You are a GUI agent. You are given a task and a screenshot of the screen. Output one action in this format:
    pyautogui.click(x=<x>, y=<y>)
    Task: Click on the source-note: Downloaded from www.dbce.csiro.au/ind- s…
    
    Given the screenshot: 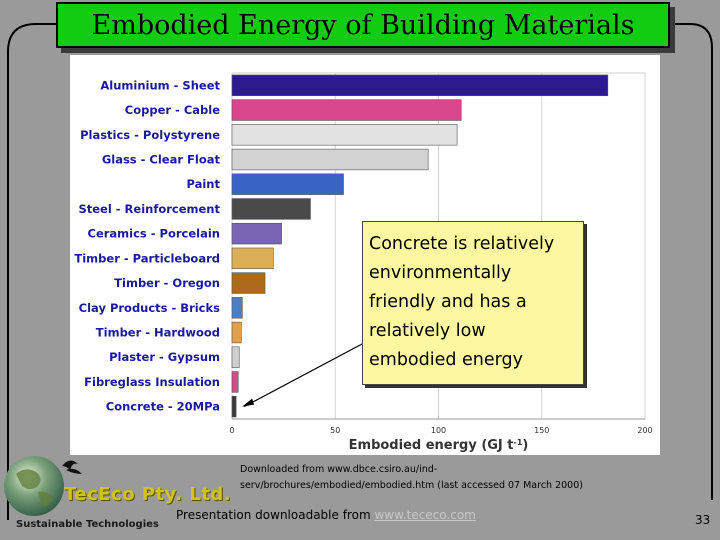 What is the action you would take?
    pyautogui.click(x=430, y=478)
    